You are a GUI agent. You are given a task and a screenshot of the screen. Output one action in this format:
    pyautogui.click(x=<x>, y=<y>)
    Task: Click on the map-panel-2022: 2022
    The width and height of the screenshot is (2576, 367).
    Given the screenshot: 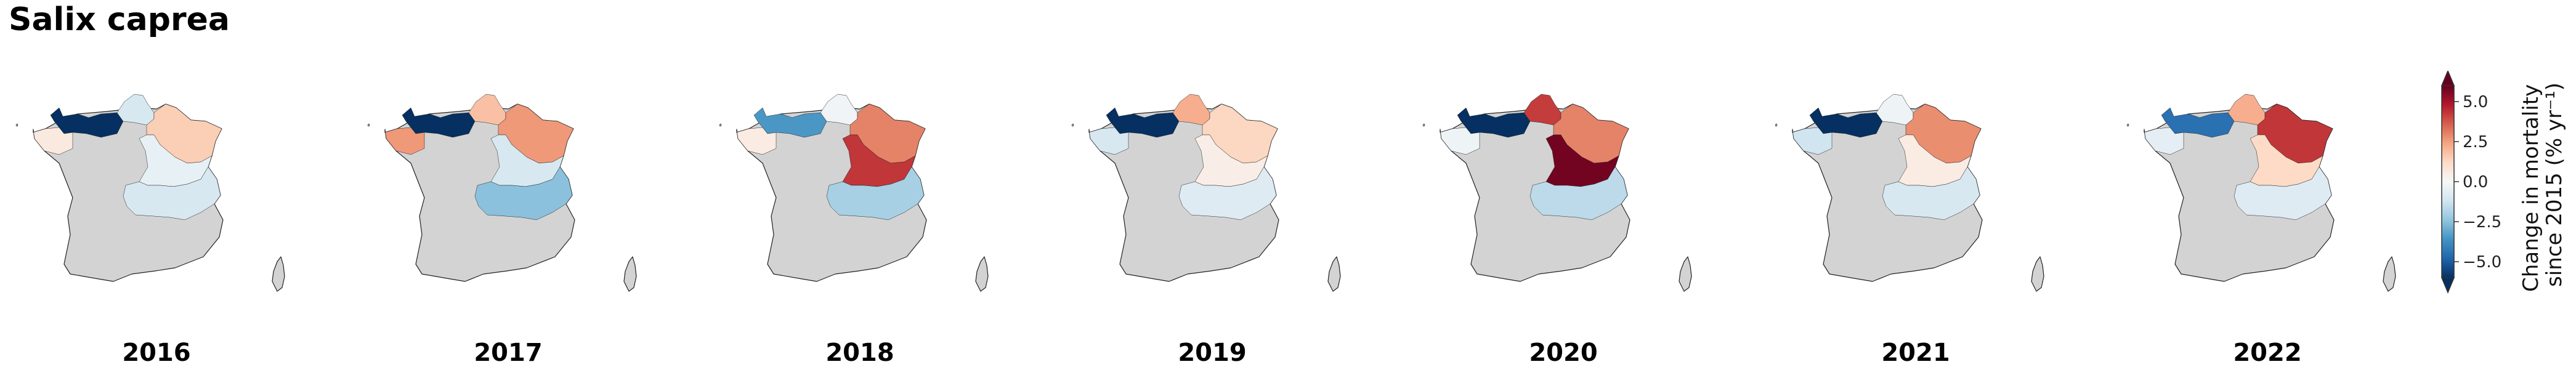 What is the action you would take?
    pyautogui.click(x=2267, y=190)
    